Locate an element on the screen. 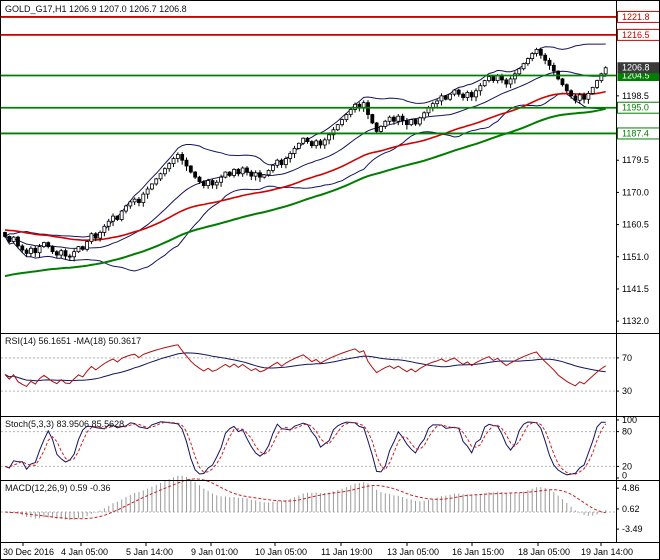  rsi-line is located at coordinates (305, 366).